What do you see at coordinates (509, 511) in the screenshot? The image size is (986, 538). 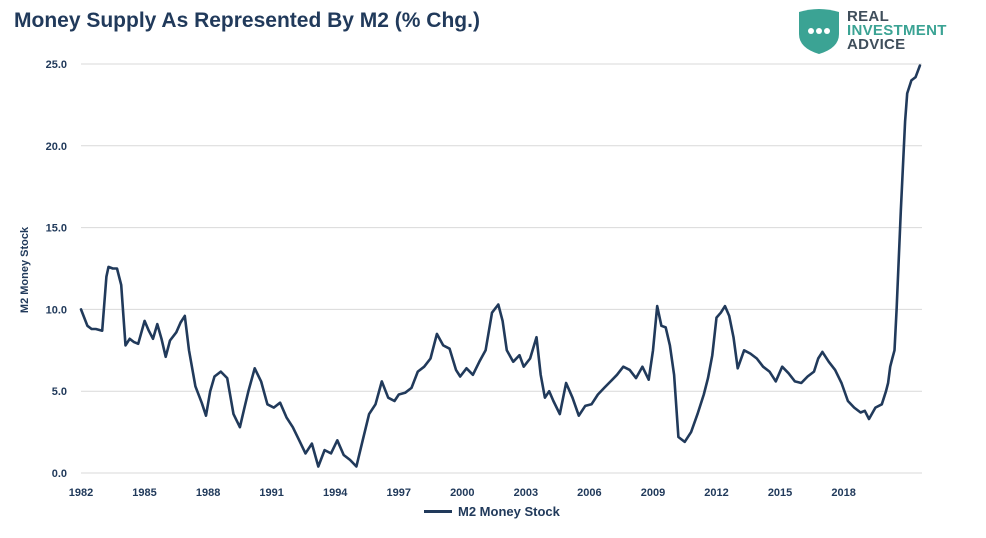 I see `legend-label: M2 Money Stock` at bounding box center [509, 511].